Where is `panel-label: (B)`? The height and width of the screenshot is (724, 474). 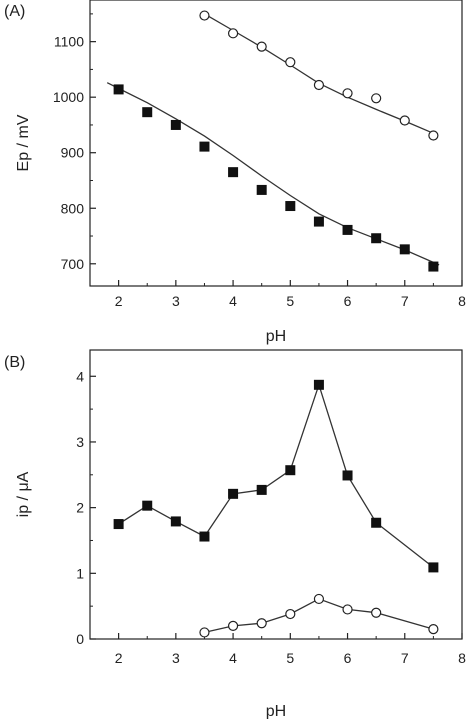
panel-label: (B) is located at coordinates (14, 362).